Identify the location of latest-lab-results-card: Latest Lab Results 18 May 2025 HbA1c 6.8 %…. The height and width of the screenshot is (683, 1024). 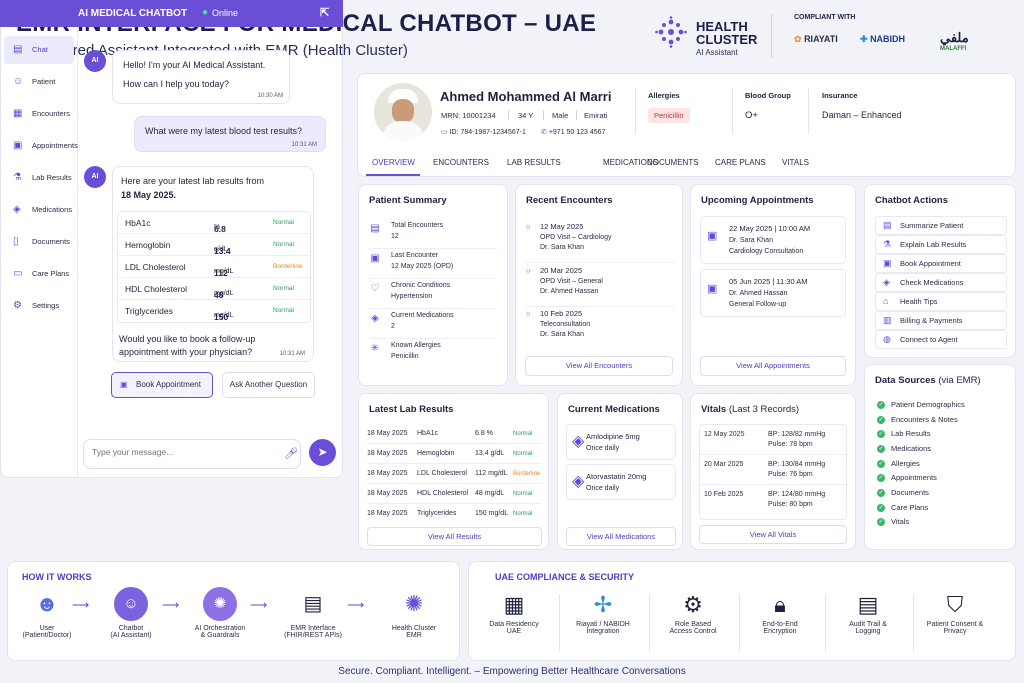
(453, 471).